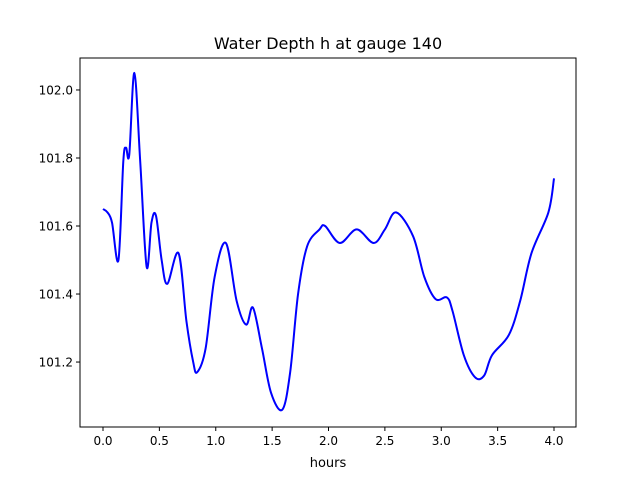 Image resolution: width=640 pixels, height=484 pixels. I want to click on y-tick-label: 101.2, so click(56, 363).